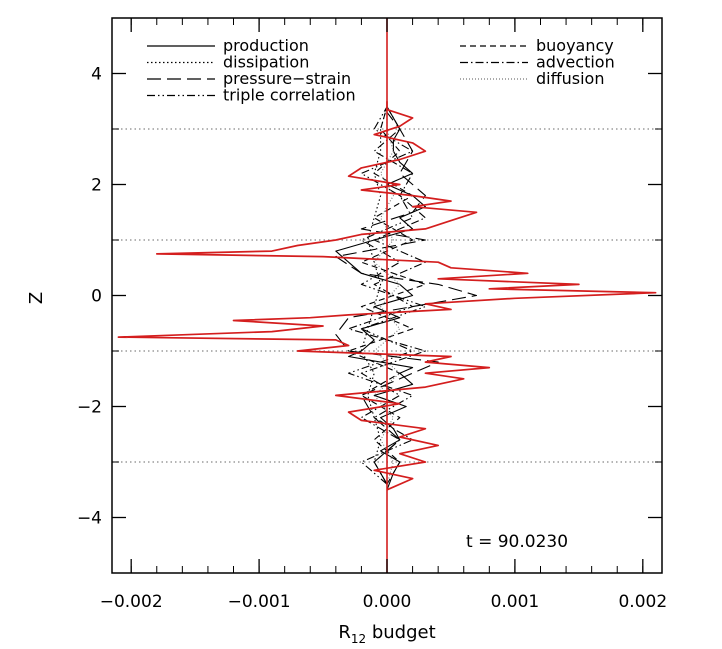 The height and width of the screenshot is (649, 722). What do you see at coordinates (96, 297) in the screenshot?
I see `y-tick-label: 0` at bounding box center [96, 297].